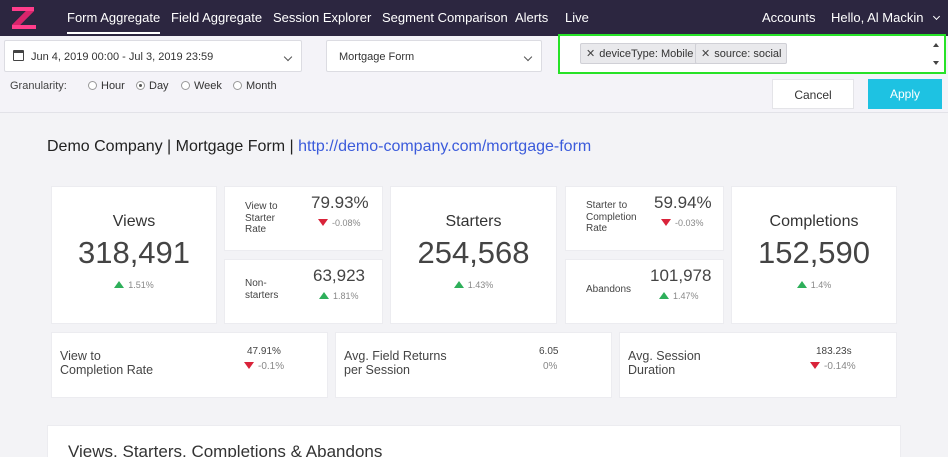 The width and height of the screenshot is (948, 457). I want to click on view-to-starter-delta: -0.08%, so click(339, 223).